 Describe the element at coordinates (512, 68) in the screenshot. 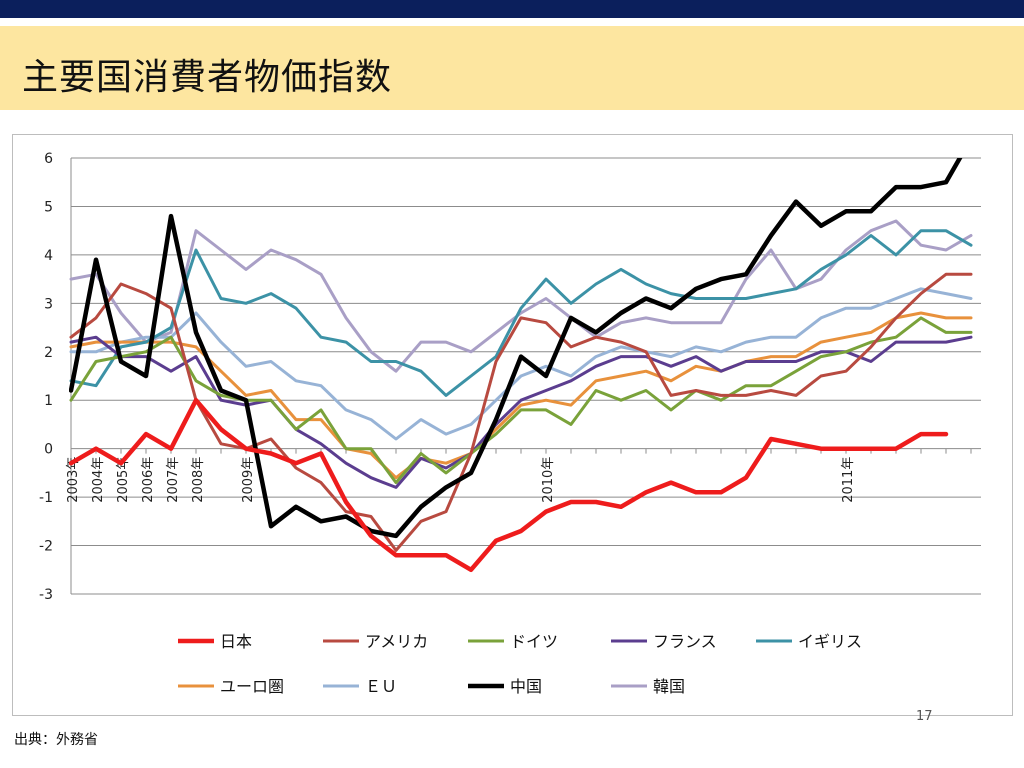

I see `title-band` at that location.